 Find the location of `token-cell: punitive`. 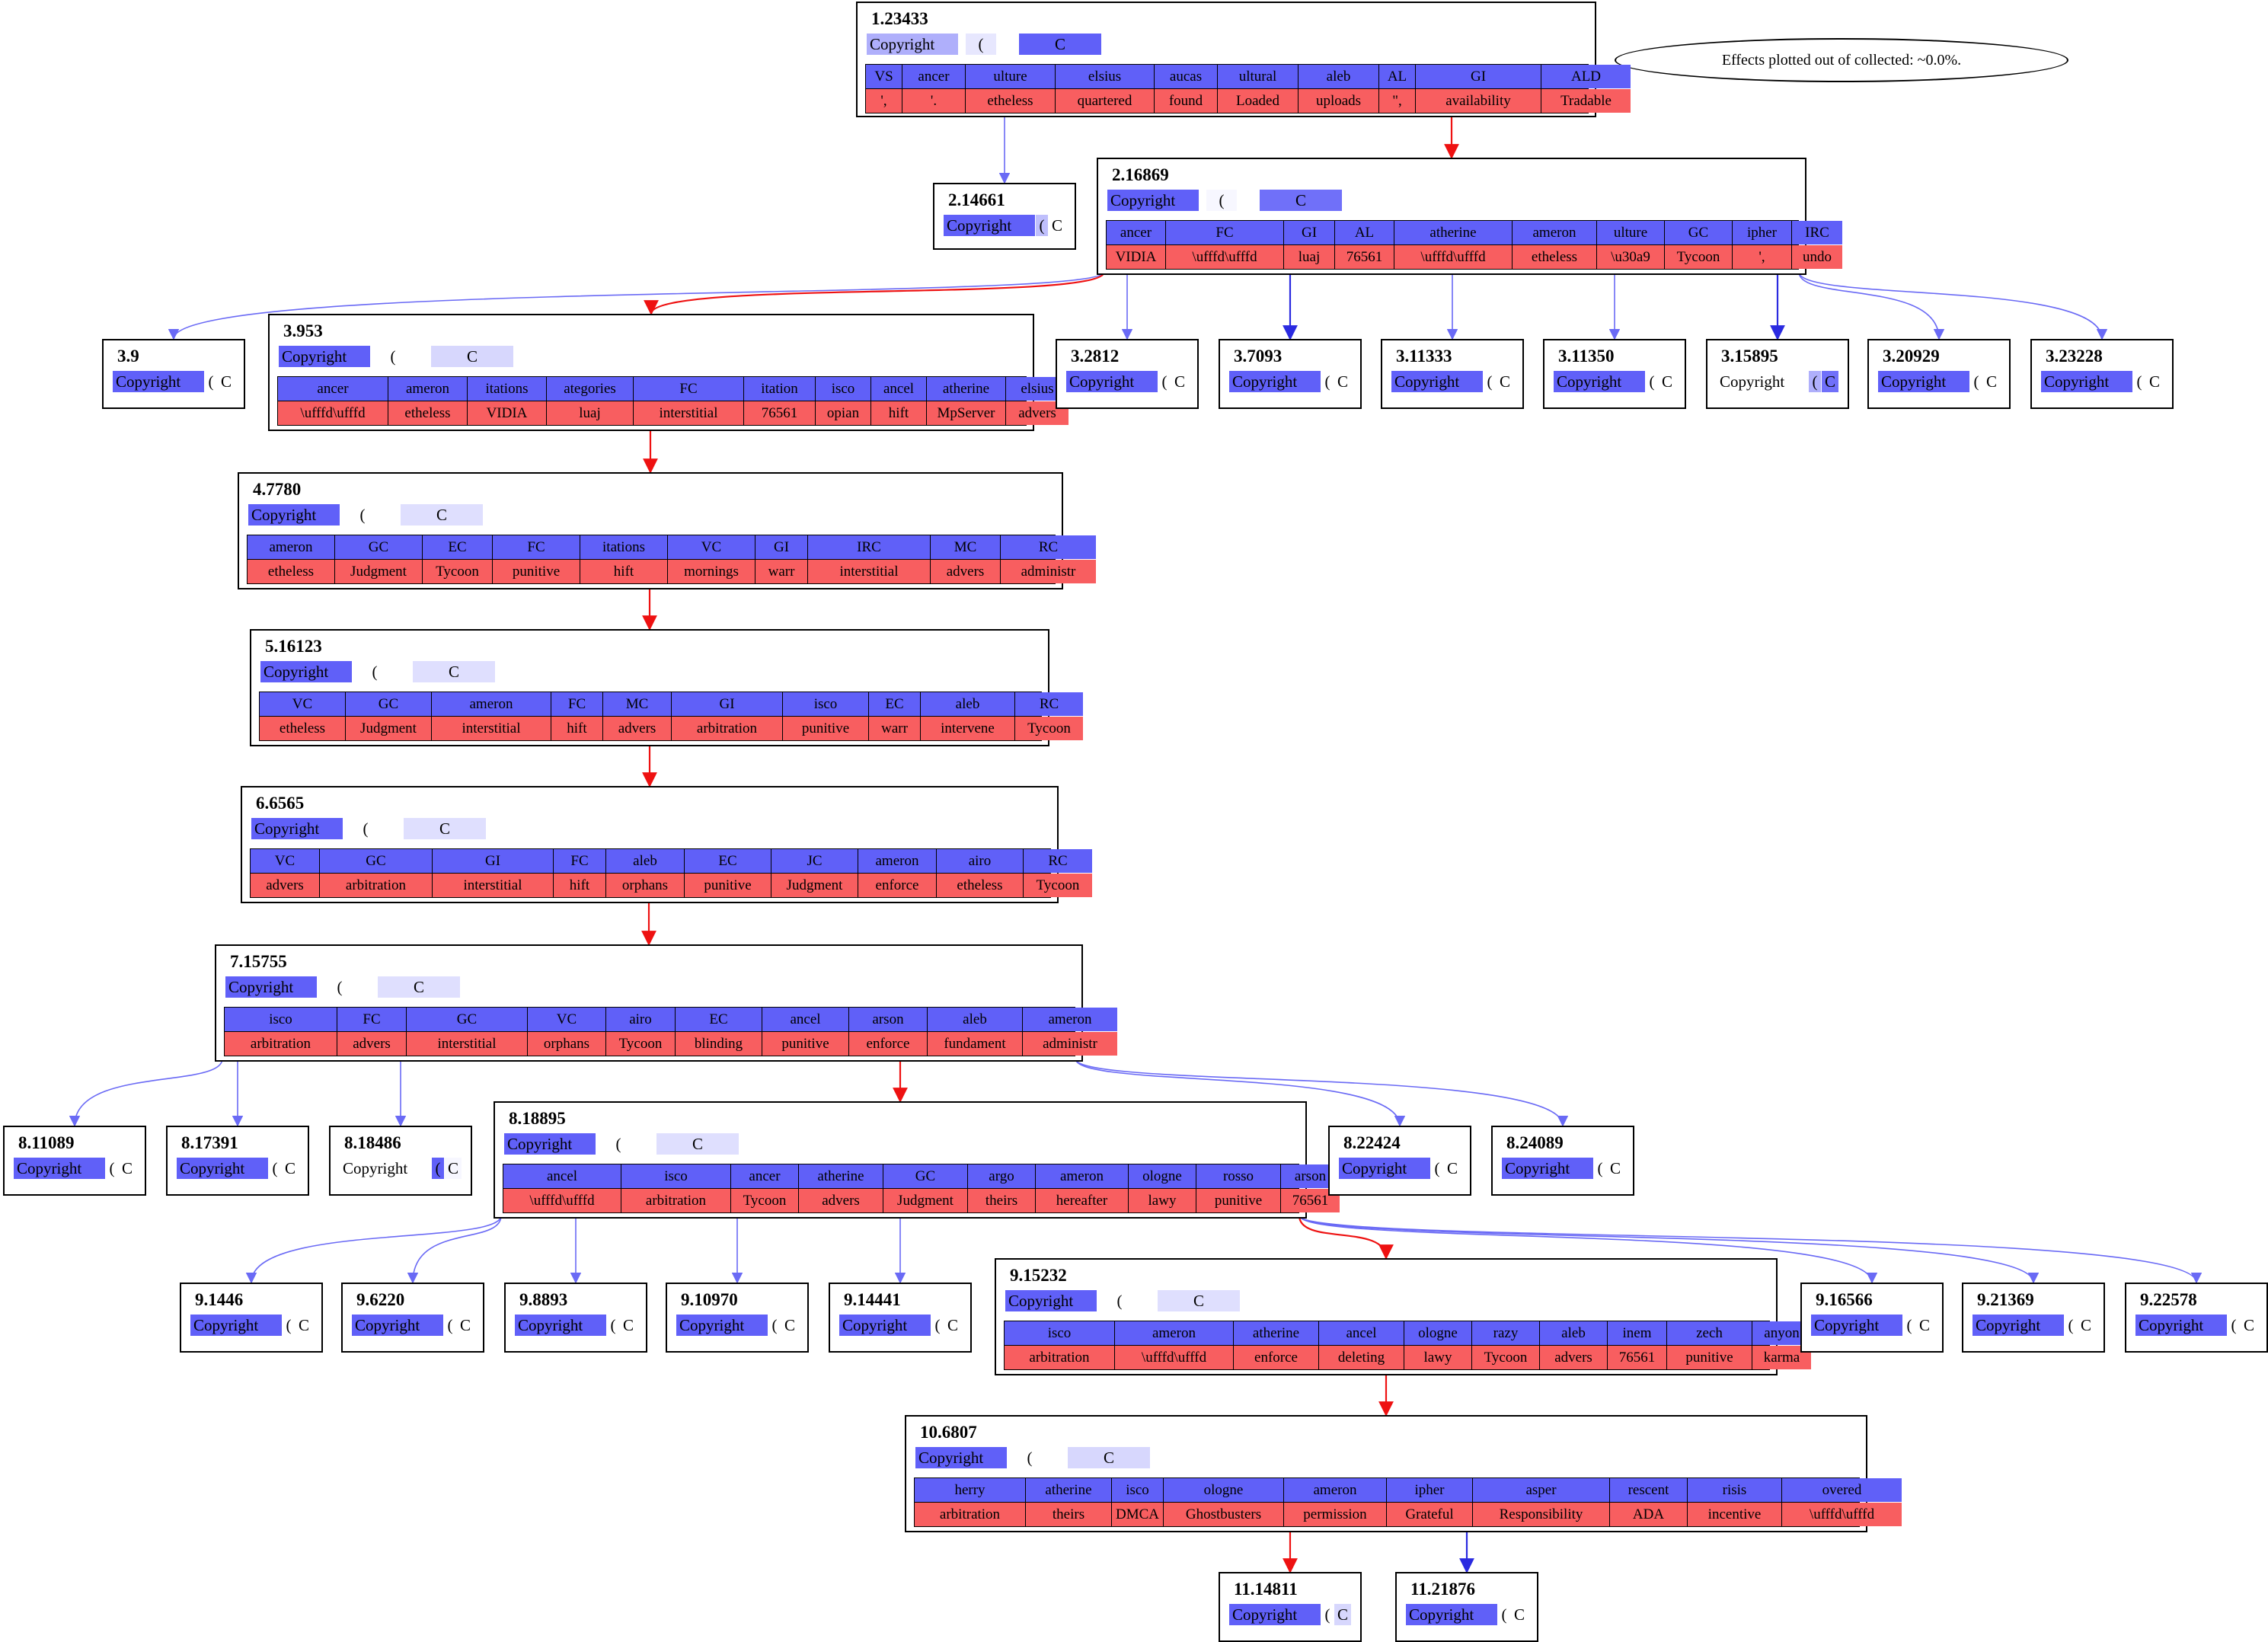

token-cell: punitive is located at coordinates (728, 885).